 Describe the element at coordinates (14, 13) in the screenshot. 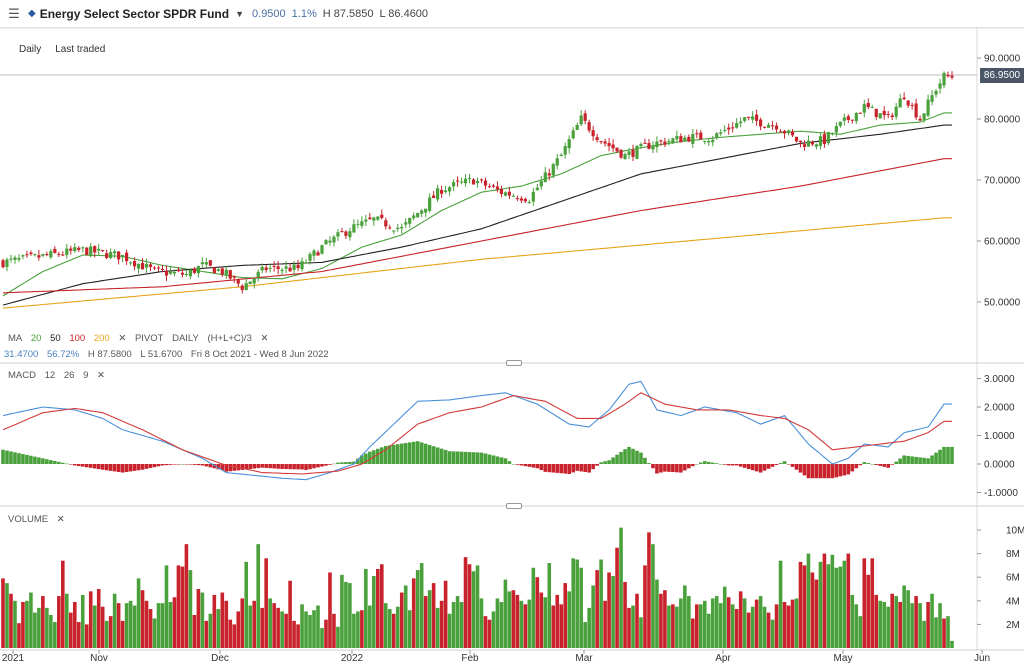

I see `hamburger-menu-icon: ☰` at that location.